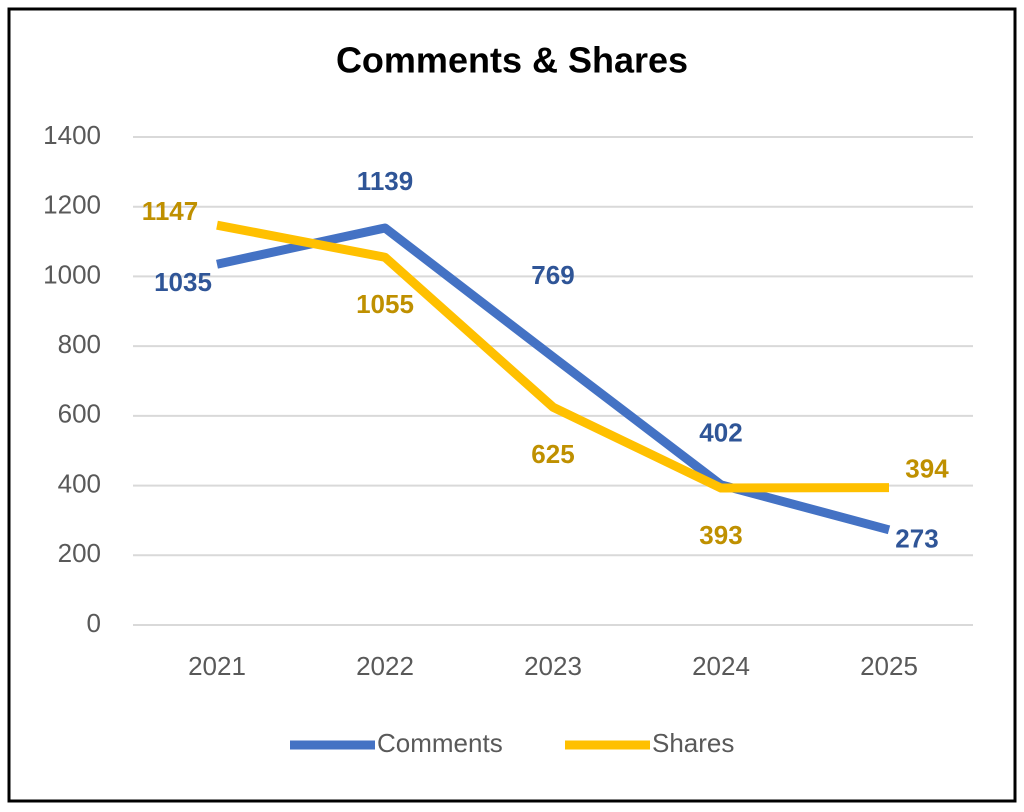 The height and width of the screenshot is (812, 1024). What do you see at coordinates (79, 344) in the screenshot?
I see `y-tick-label: 800` at bounding box center [79, 344].